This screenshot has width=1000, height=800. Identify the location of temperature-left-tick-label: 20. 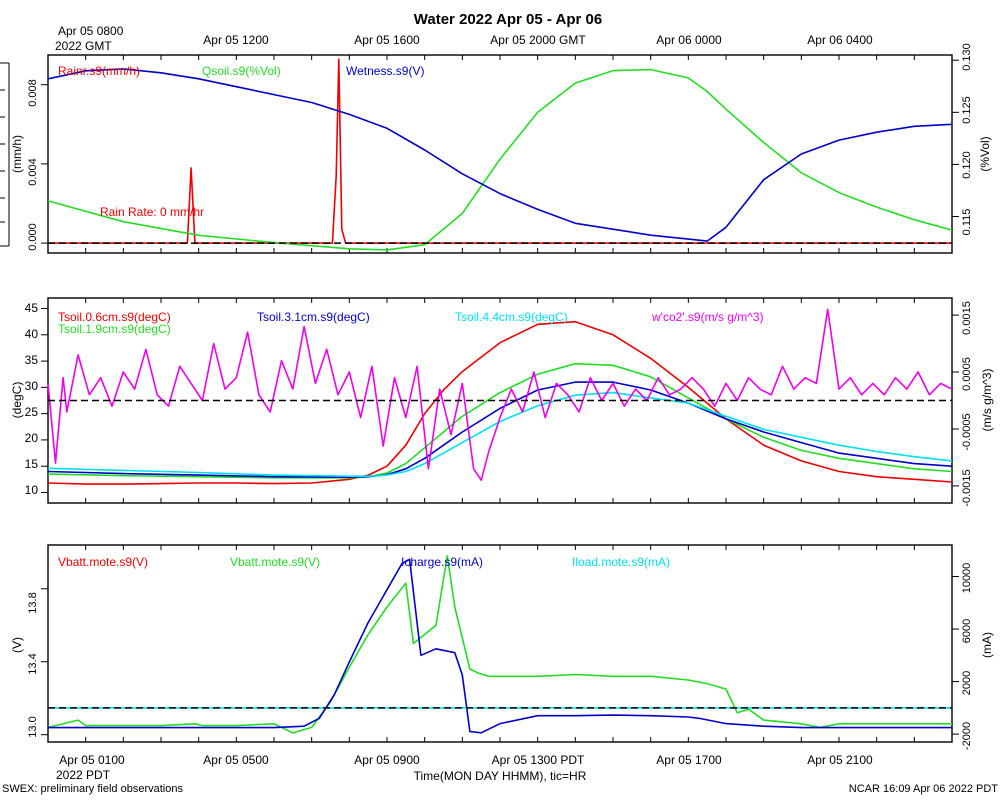
(32, 438).